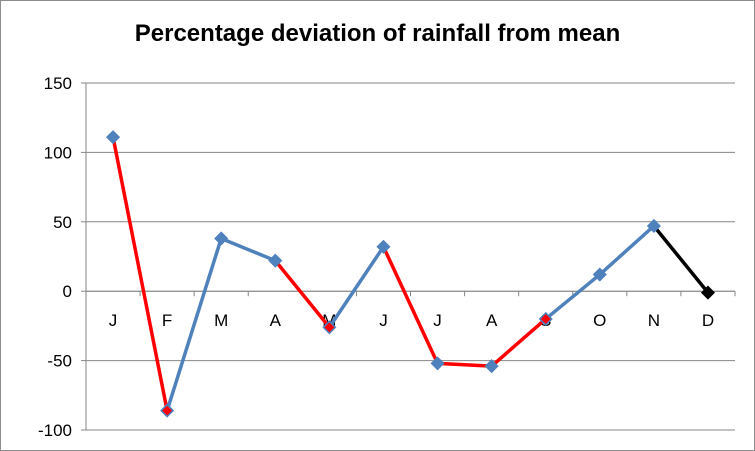  What do you see at coordinates (654, 320) in the screenshot?
I see `x-tick-label: N` at bounding box center [654, 320].